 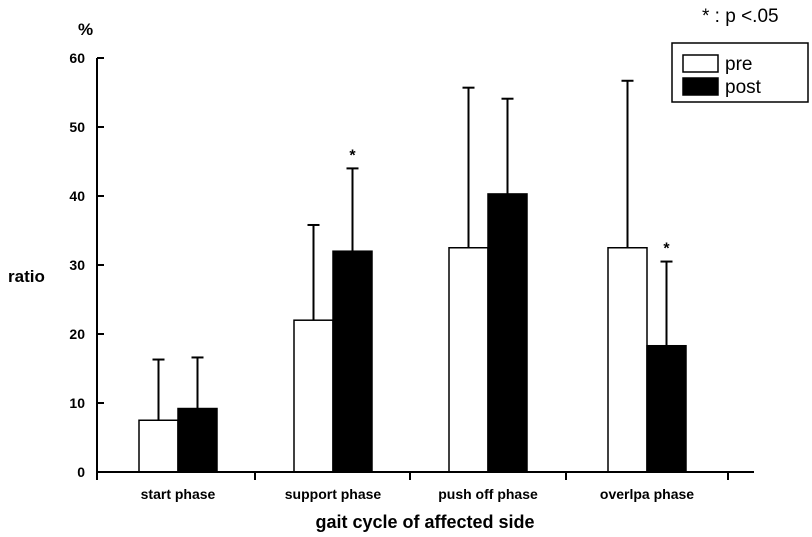 I want to click on y-tick-label: 40, so click(x=77, y=196).